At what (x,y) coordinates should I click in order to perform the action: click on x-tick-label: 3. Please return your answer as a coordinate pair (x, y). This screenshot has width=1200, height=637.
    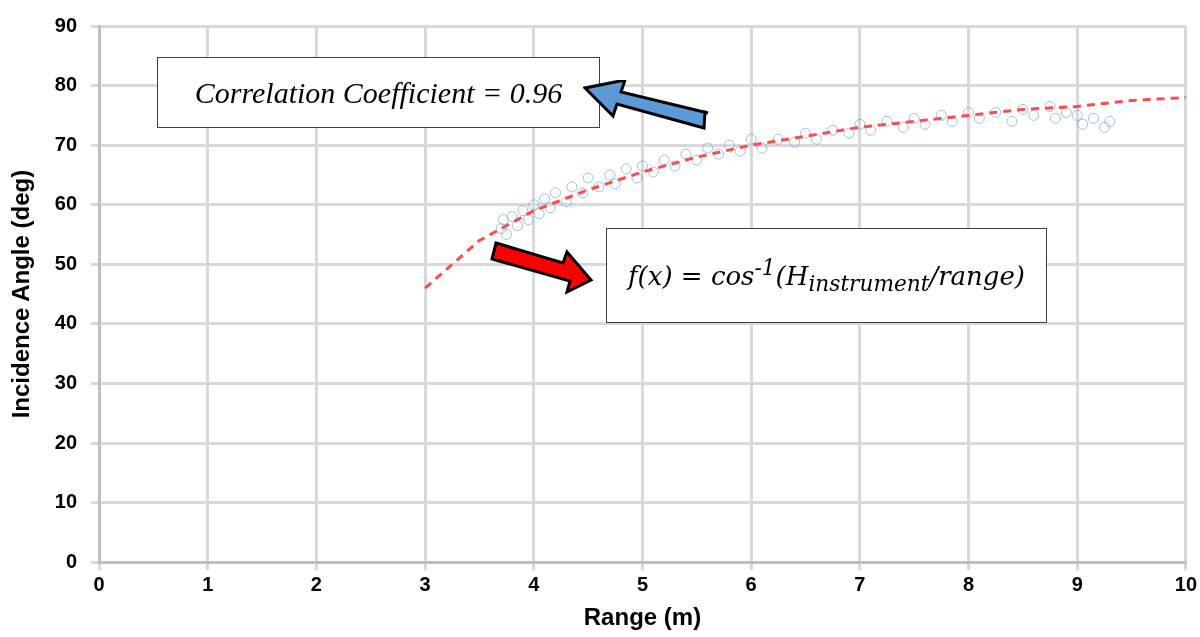
    Looking at the image, I should click on (425, 583).